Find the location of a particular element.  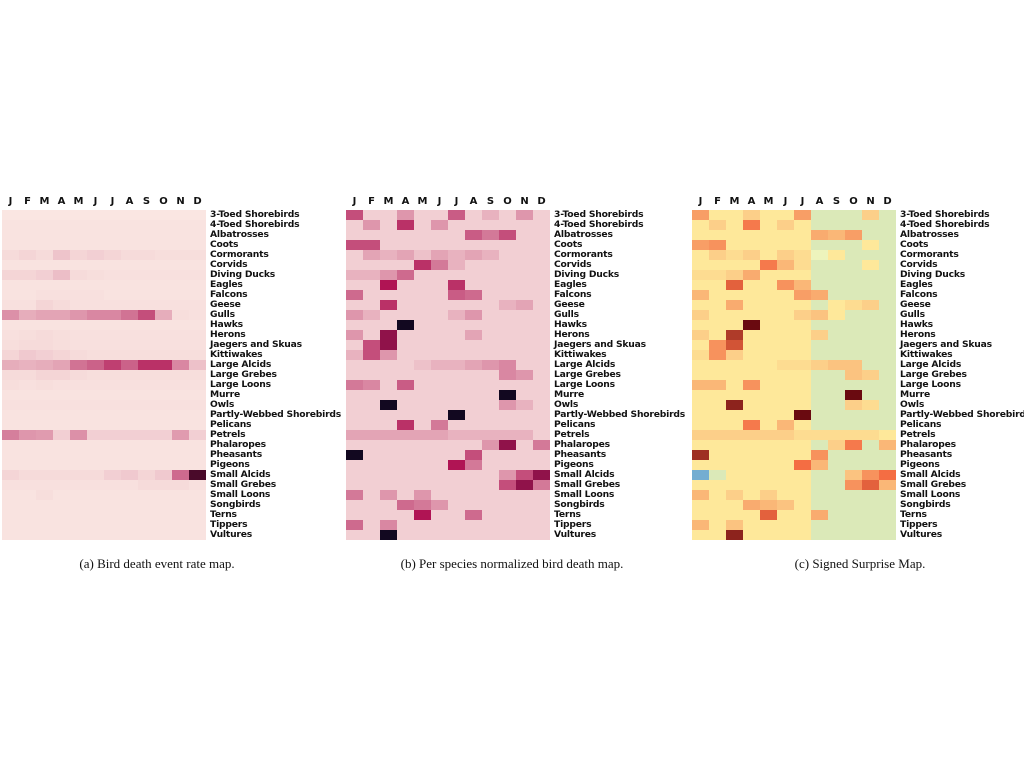

month-label: D is located at coordinates (887, 201).